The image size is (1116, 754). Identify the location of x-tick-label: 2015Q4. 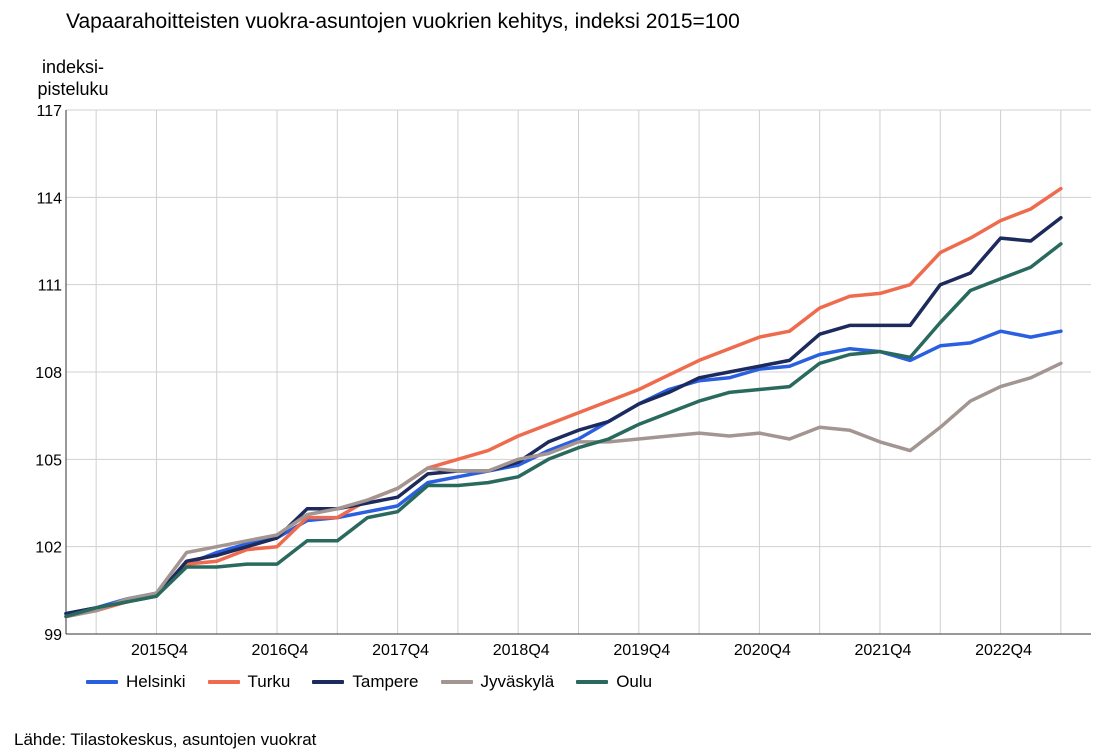
(159, 650).